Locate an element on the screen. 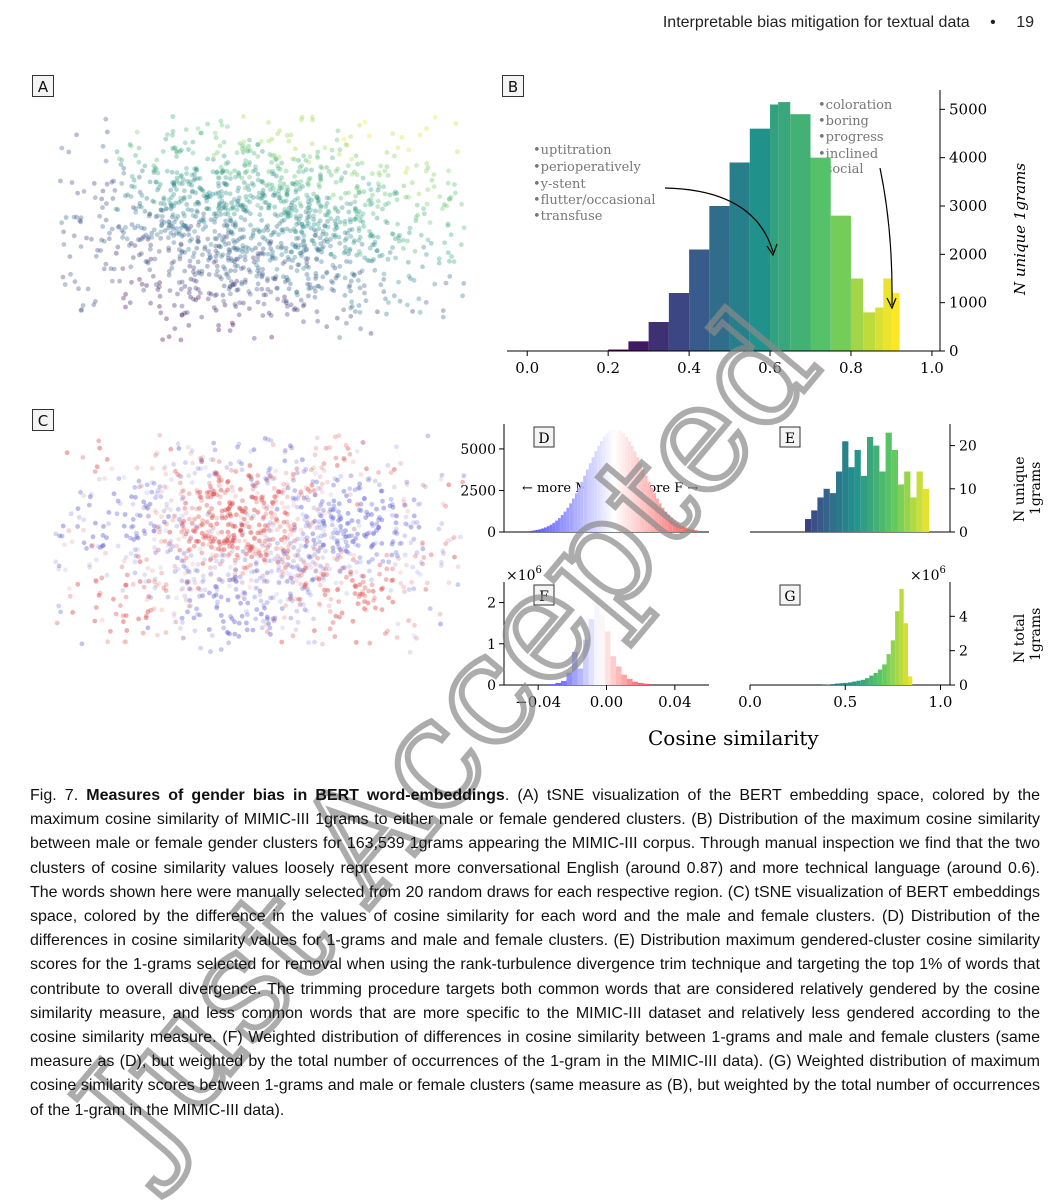 This screenshot has width=1054, height=1200. hist-bar-f is located at coordinates (619, 675).